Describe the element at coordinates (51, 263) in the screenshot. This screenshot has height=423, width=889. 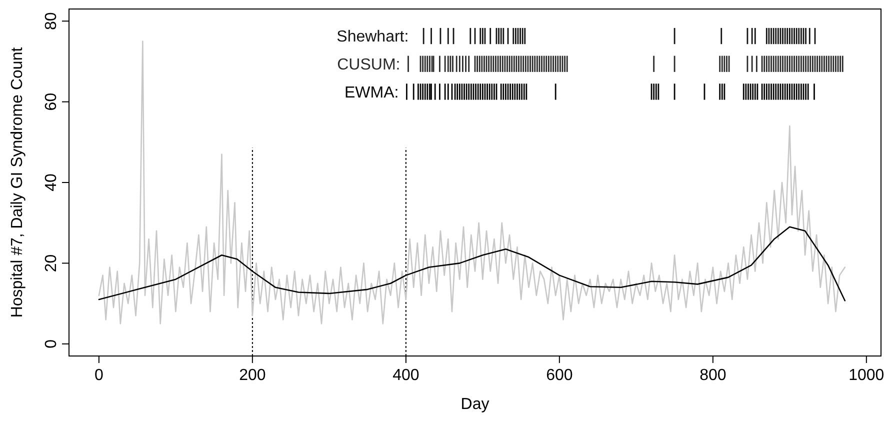
I see `y-tick-label: 20` at that location.